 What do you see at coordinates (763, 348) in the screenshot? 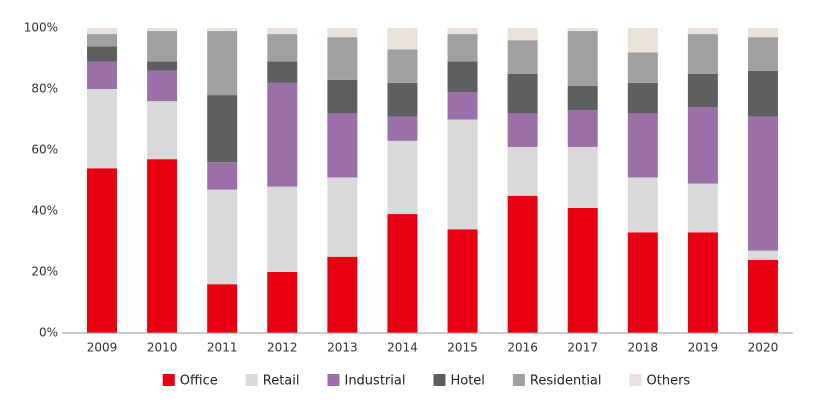
I see `x-tick-label: 2020` at bounding box center [763, 348].